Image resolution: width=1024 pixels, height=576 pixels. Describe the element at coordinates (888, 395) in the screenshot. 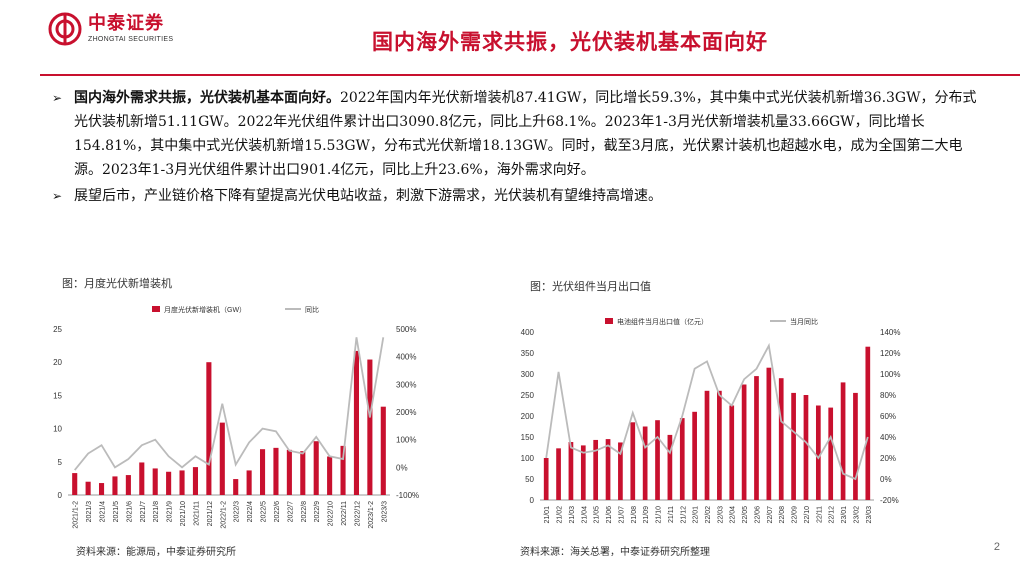

I see `y-right-tick-label: 80%` at that location.